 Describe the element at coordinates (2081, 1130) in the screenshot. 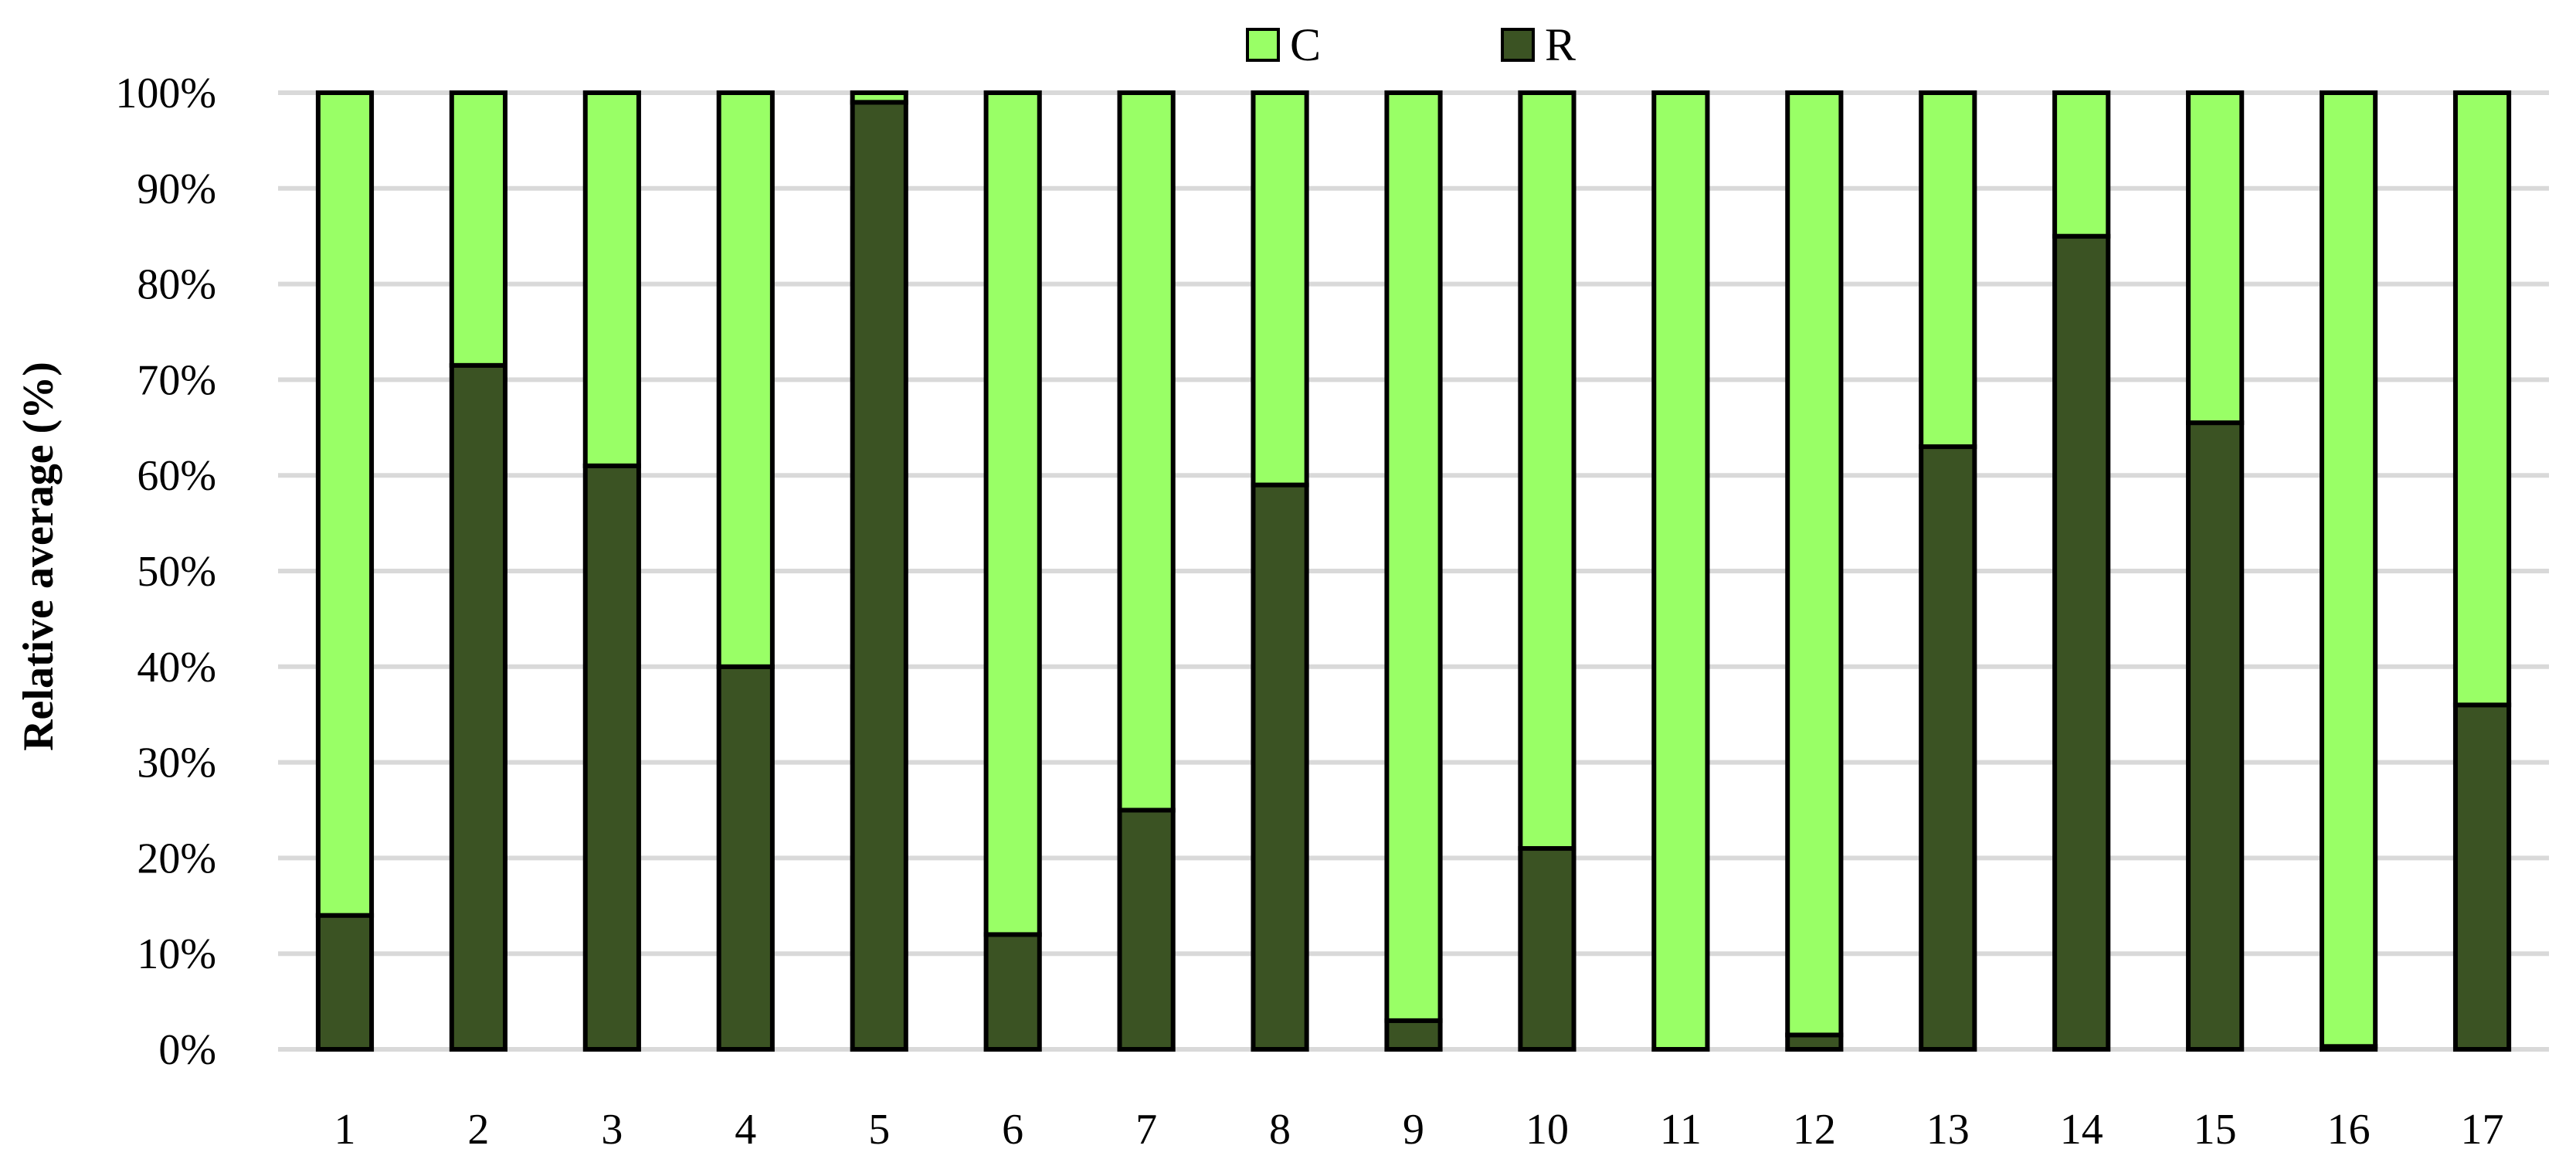

I see `x-tick-label: 14` at that location.